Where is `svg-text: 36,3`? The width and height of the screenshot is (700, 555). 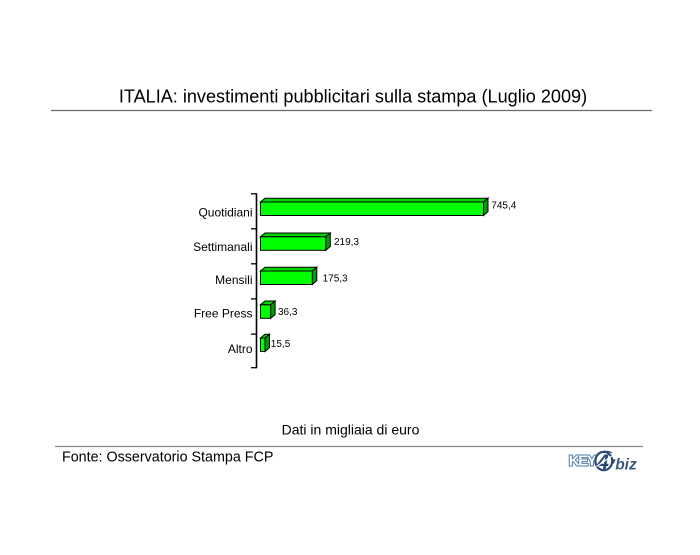
svg-text: 36,3 is located at coordinates (288, 312).